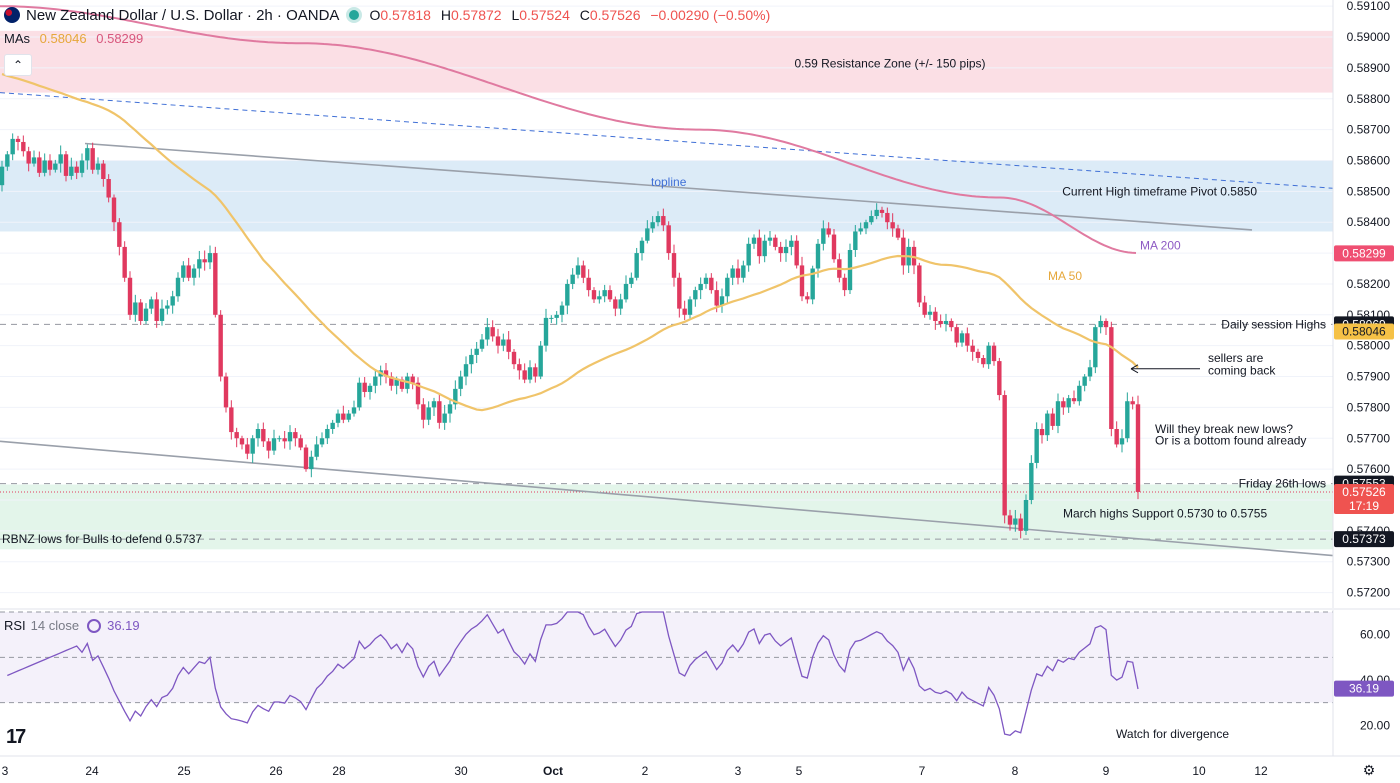 The width and height of the screenshot is (1400, 783). Describe the element at coordinates (405, 15) in the screenshot. I see `open-value: 0.57818` at that location.